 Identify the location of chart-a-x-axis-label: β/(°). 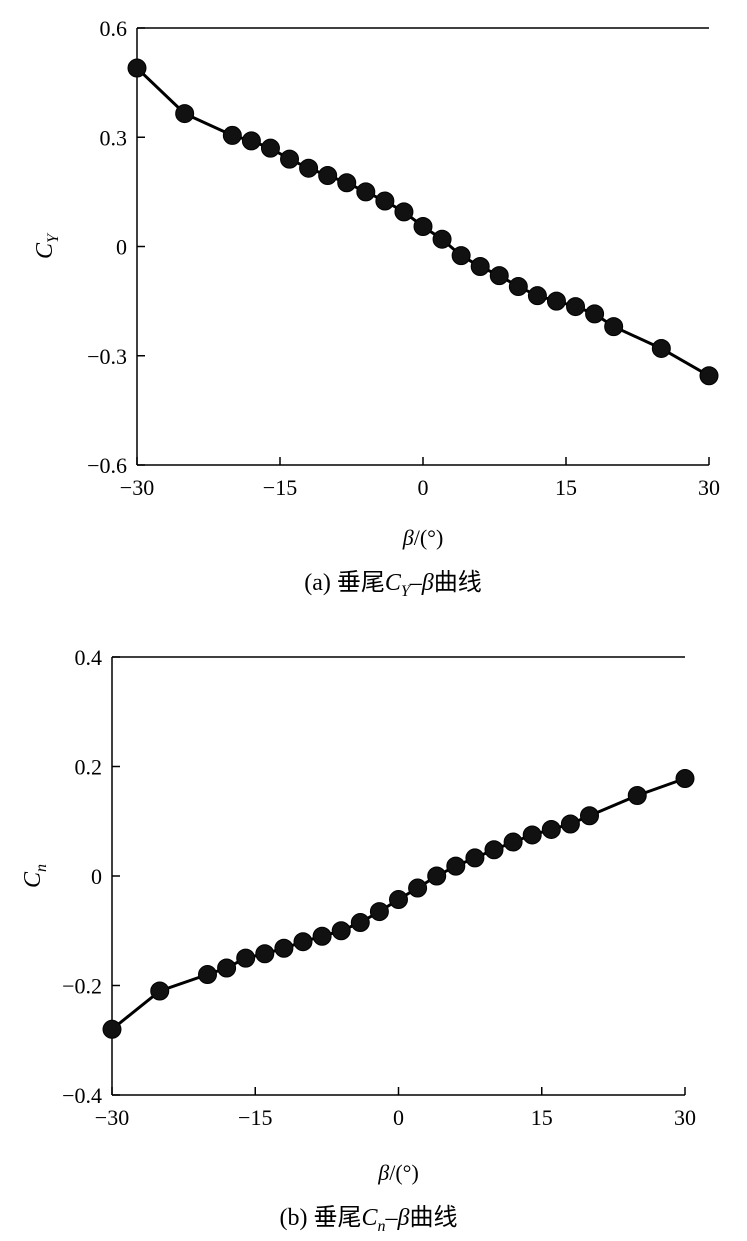
(423, 537).